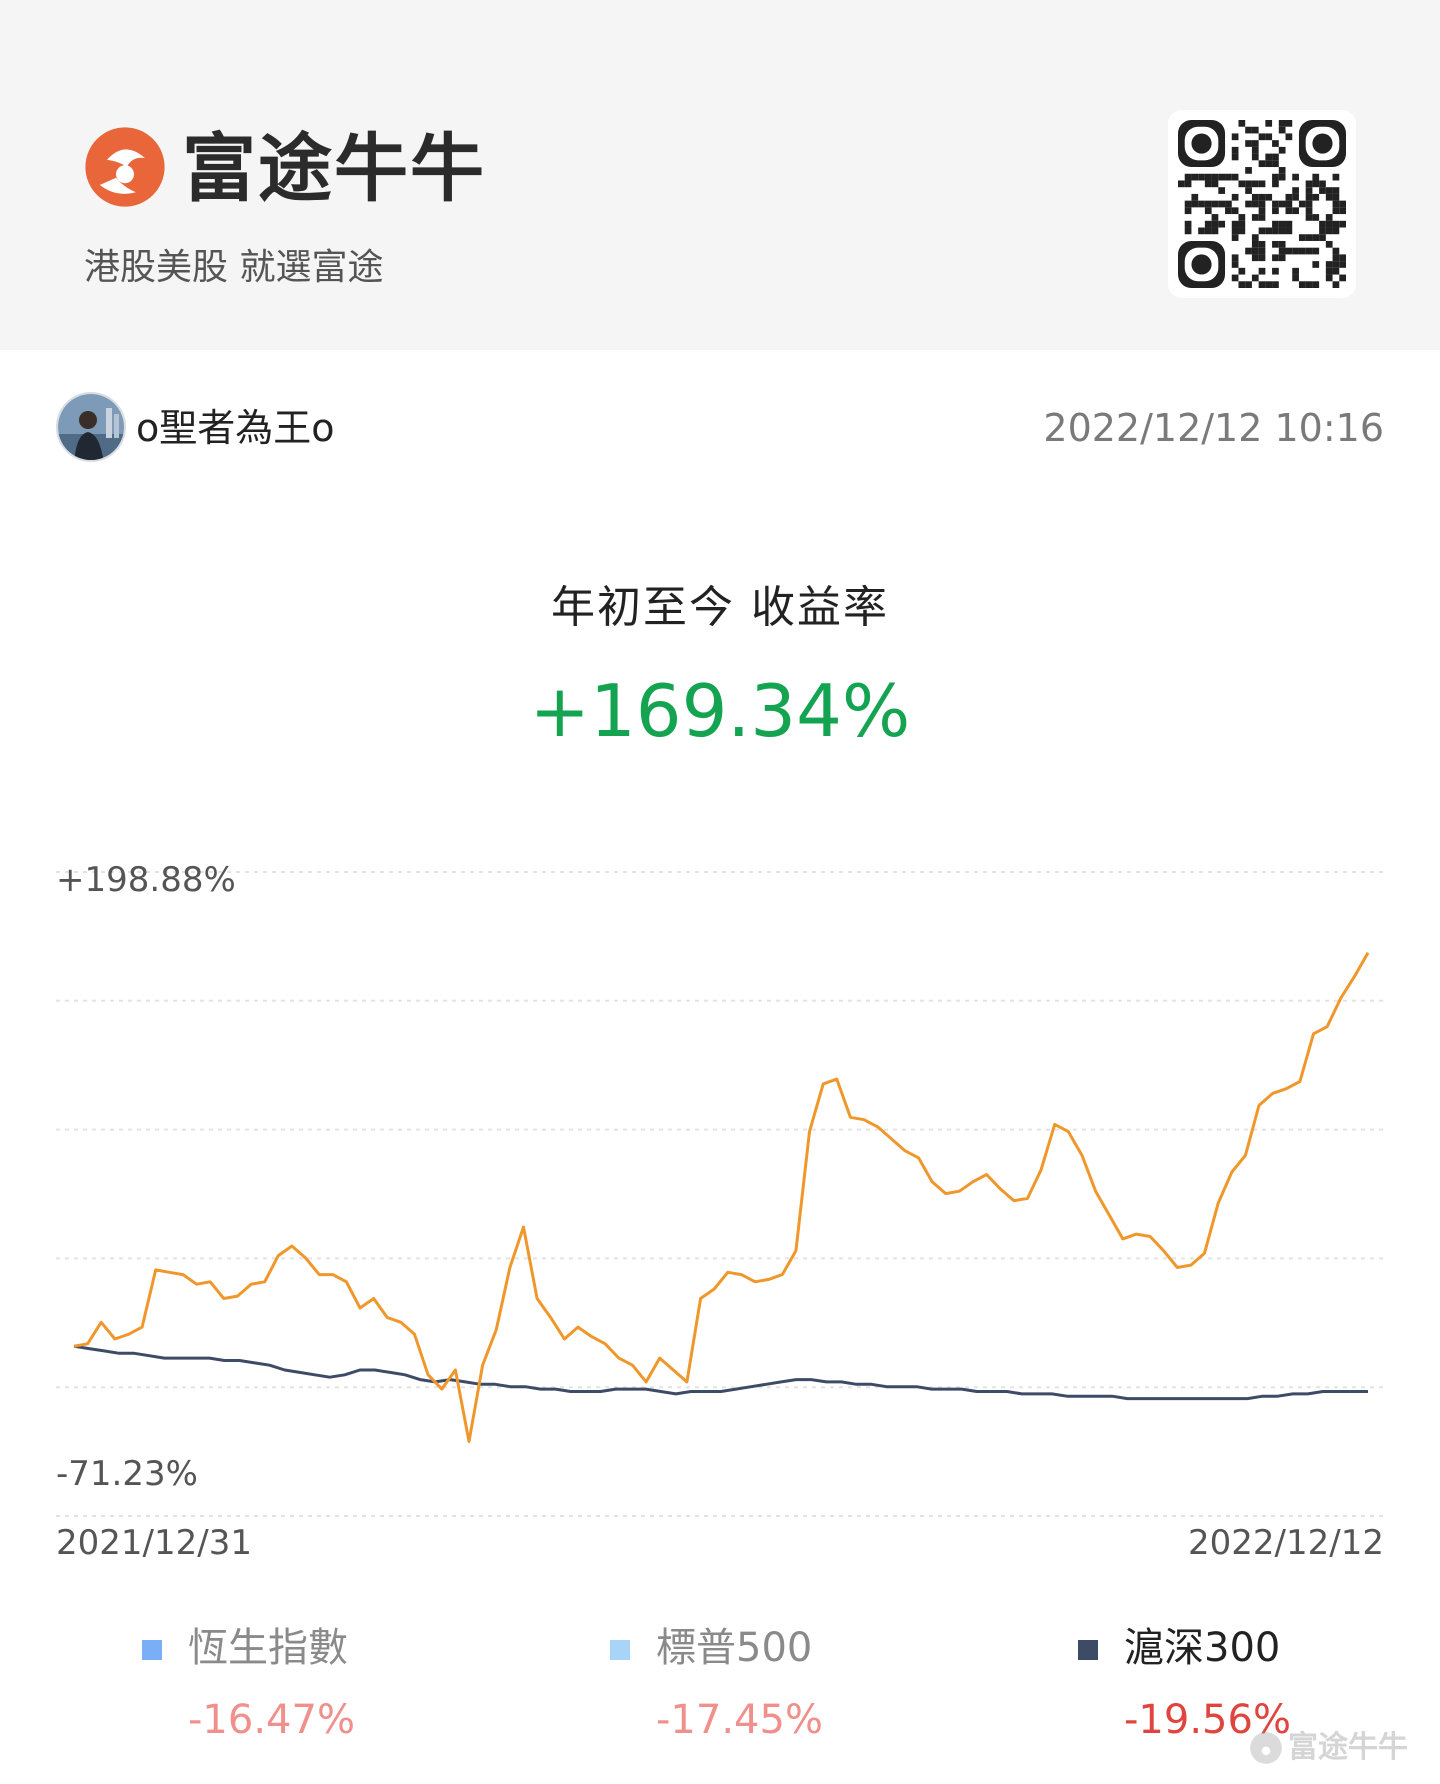 The height and width of the screenshot is (1784, 1440). I want to click on user-avatar-icon, so click(91, 427).